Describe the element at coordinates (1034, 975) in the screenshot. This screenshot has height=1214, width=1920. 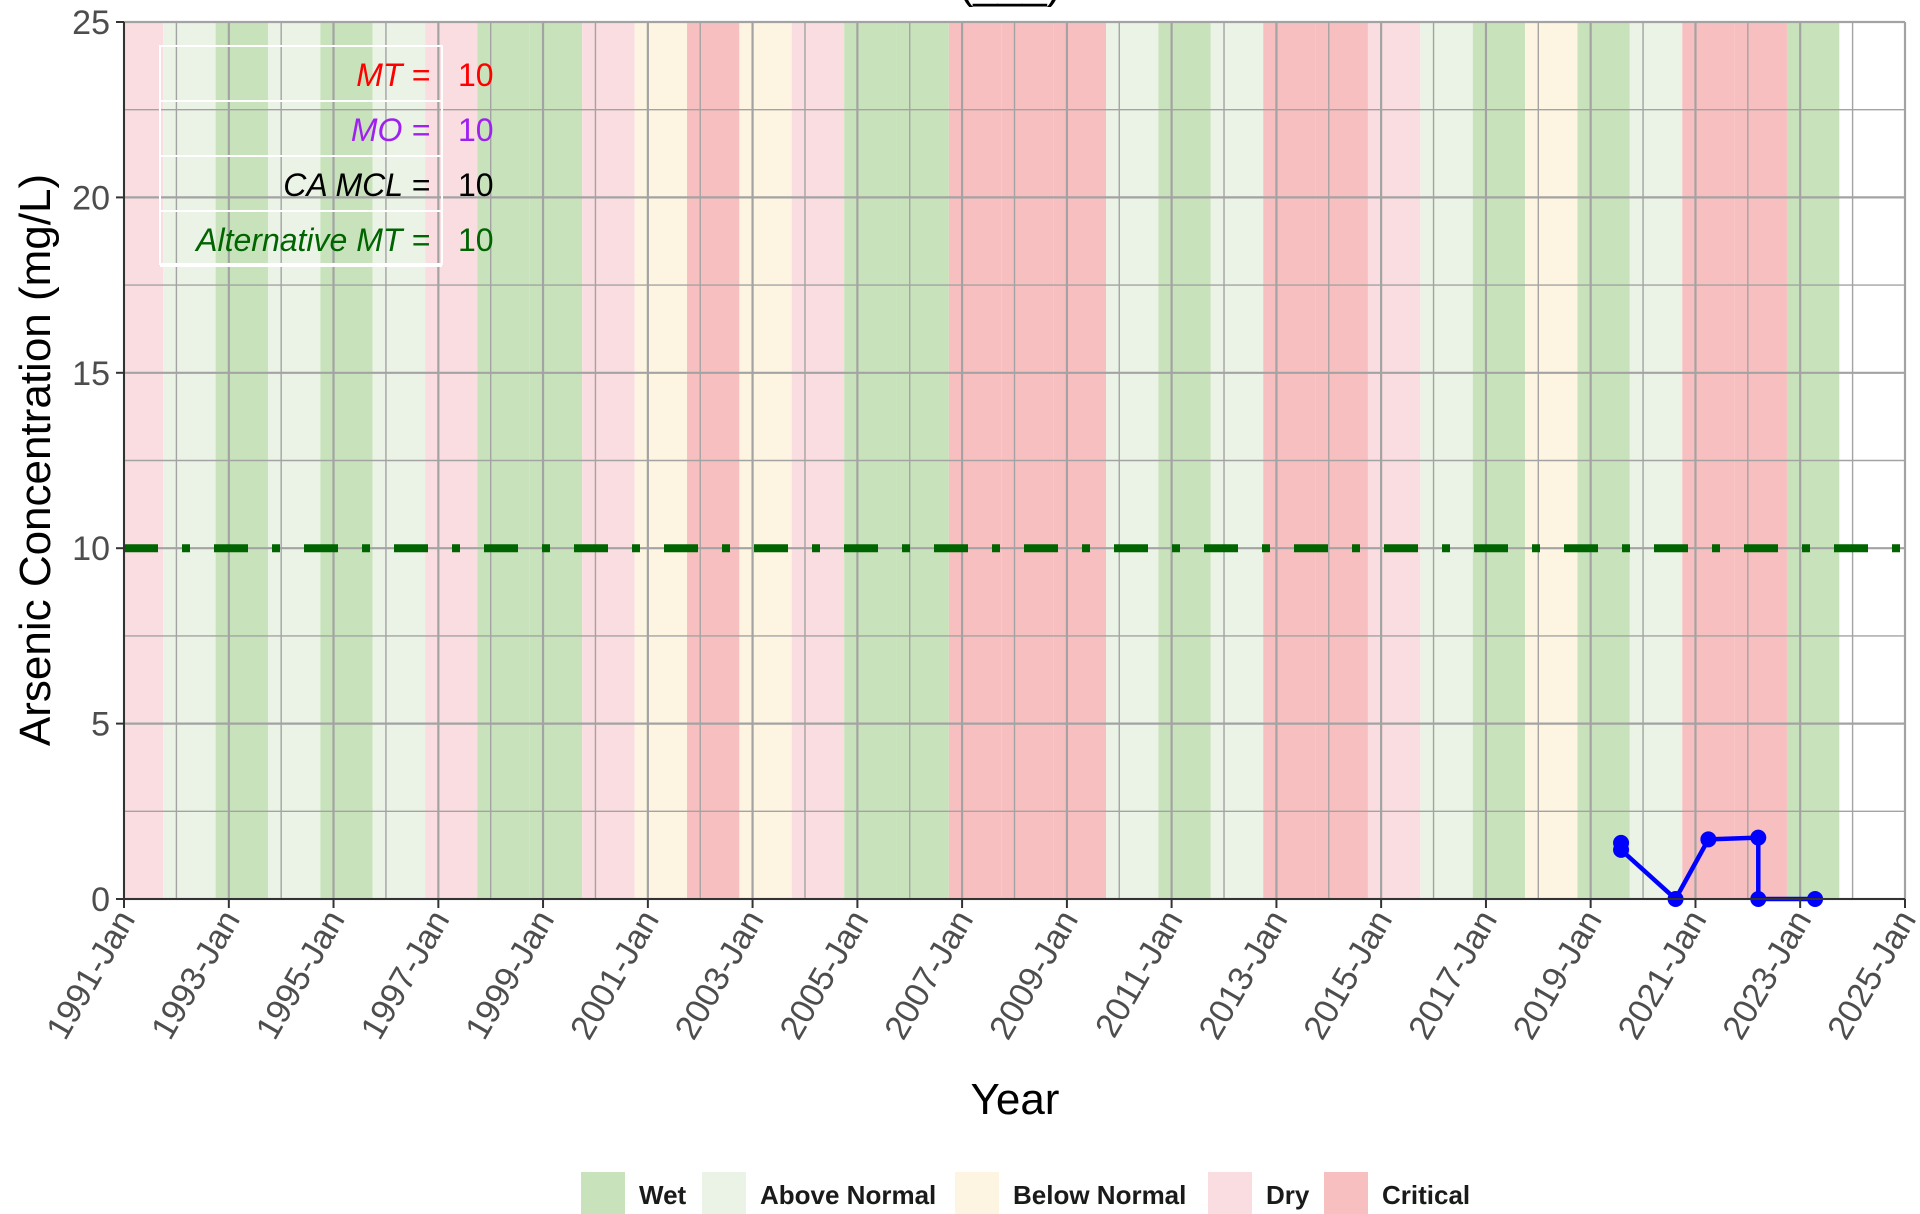
I see `x-tick-label: 2009-Jan` at that location.